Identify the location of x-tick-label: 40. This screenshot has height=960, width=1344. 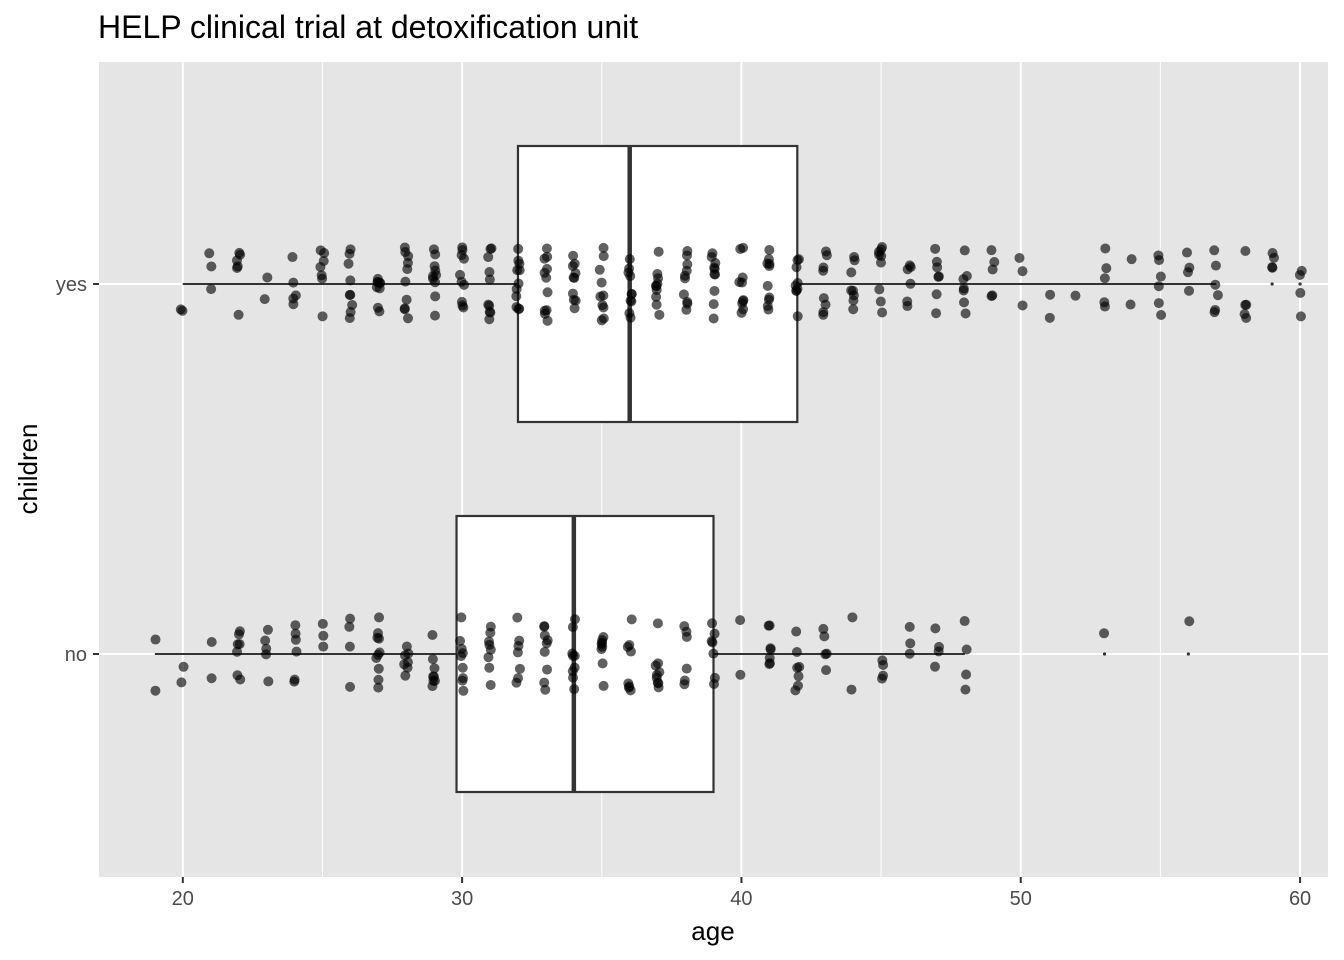
(741, 899).